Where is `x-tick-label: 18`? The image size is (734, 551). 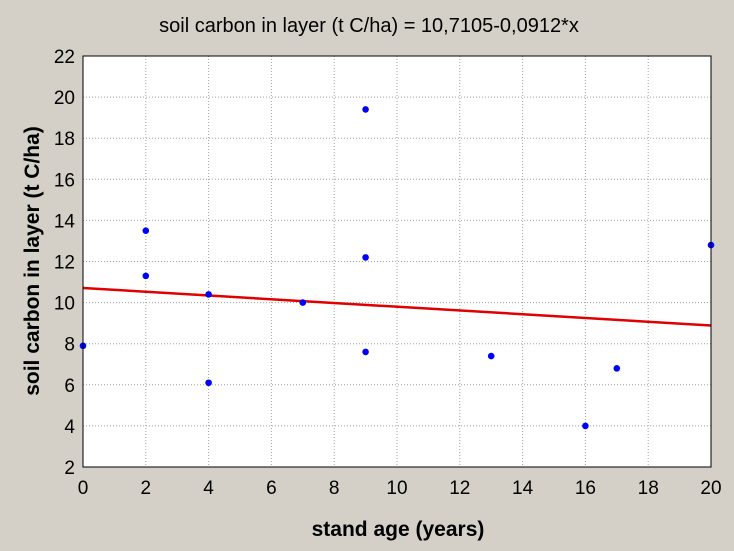
x-tick-label: 18 is located at coordinates (648, 488).